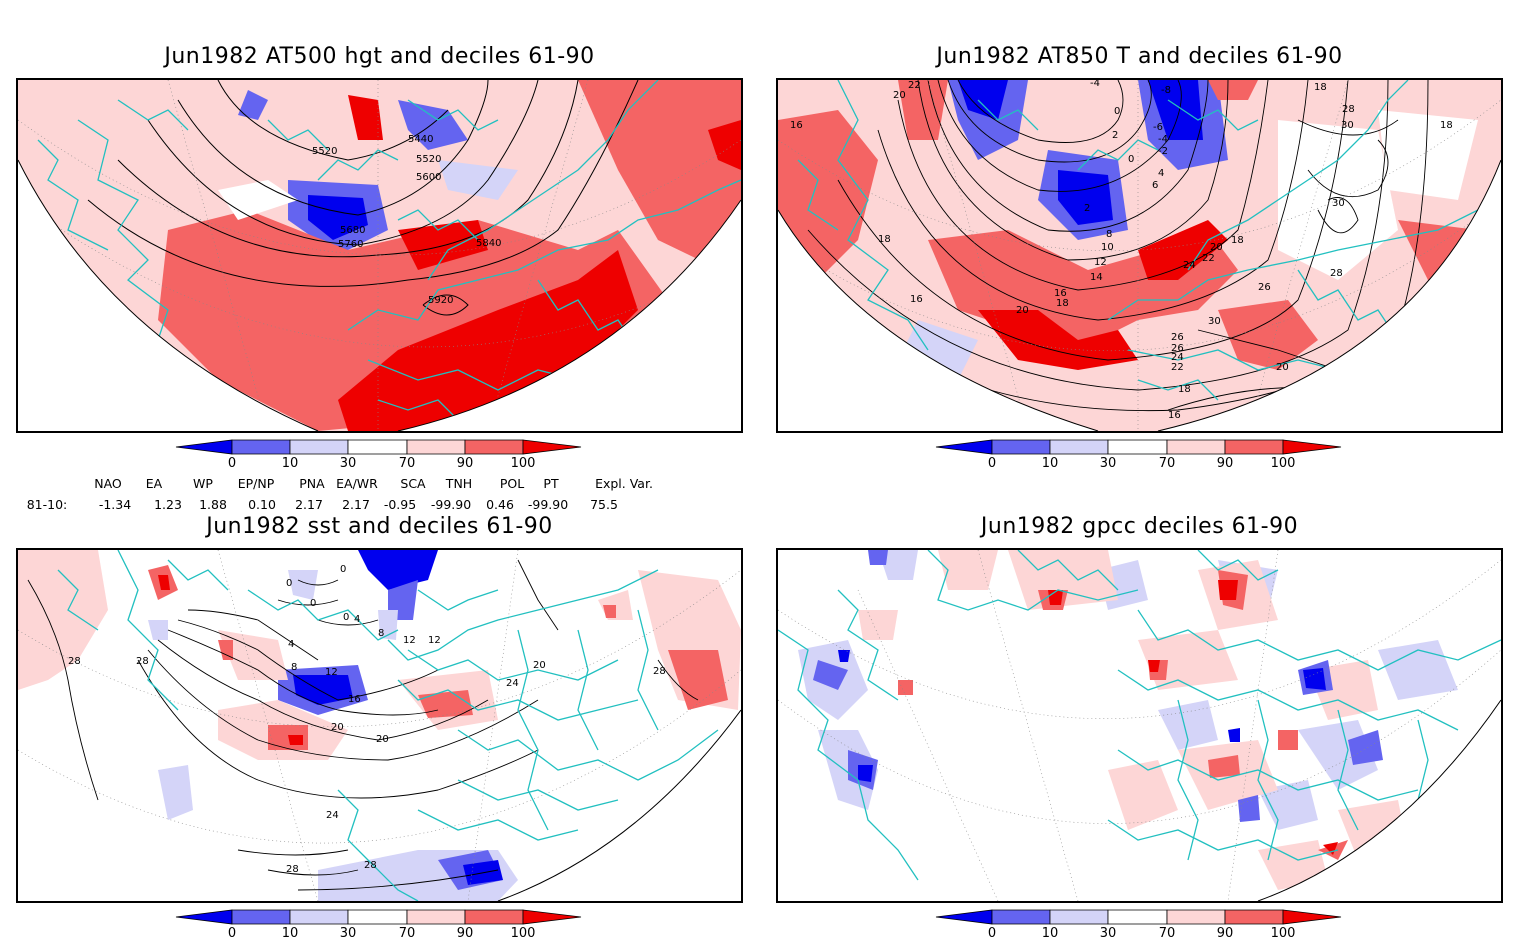 The width and height of the screenshot is (1520, 945). What do you see at coordinates (379, 526) in the screenshot?
I see `panel-title-sst: Jun1982 sst and deciles 61-90` at bounding box center [379, 526].